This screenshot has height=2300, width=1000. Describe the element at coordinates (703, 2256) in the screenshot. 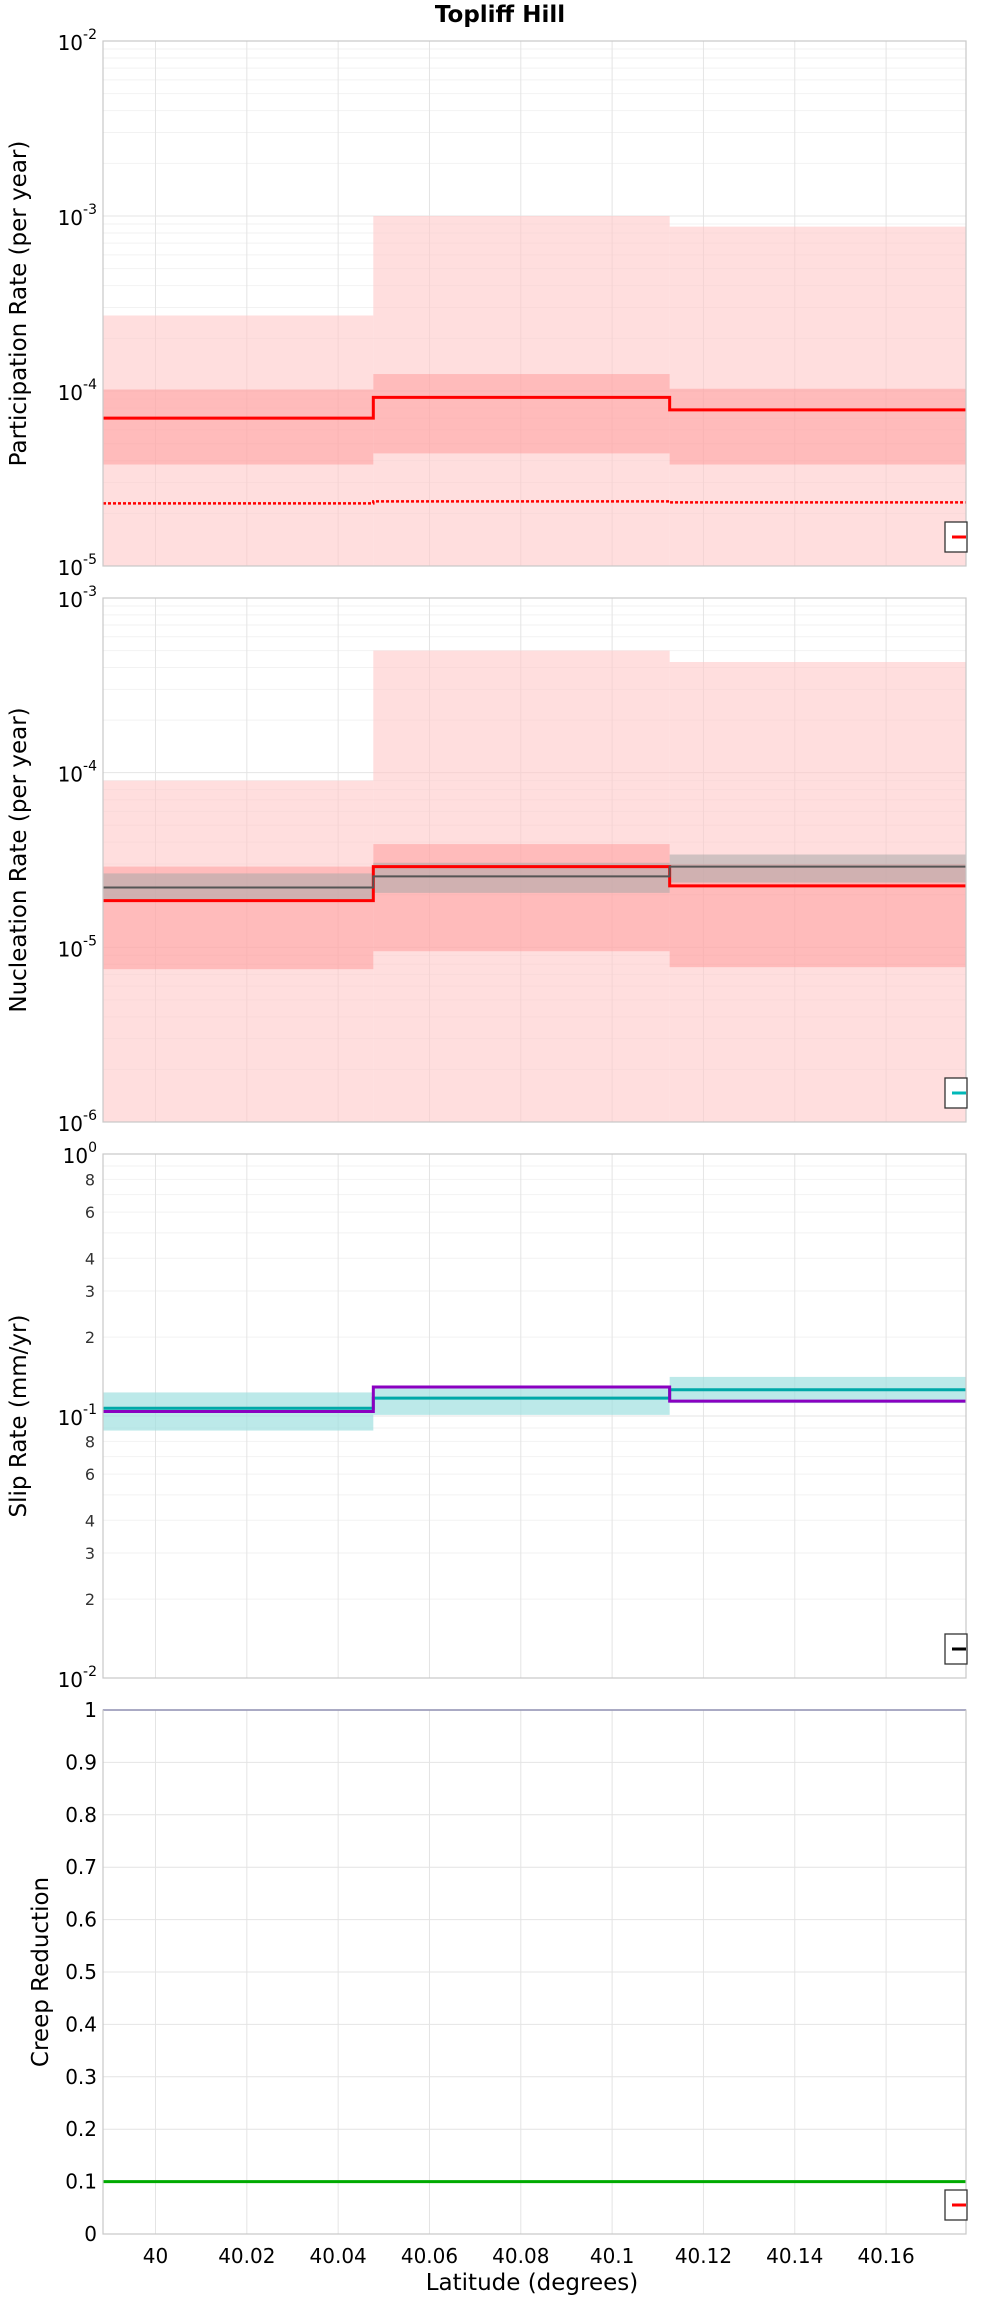

I see `x-tick-label: 40.12` at that location.